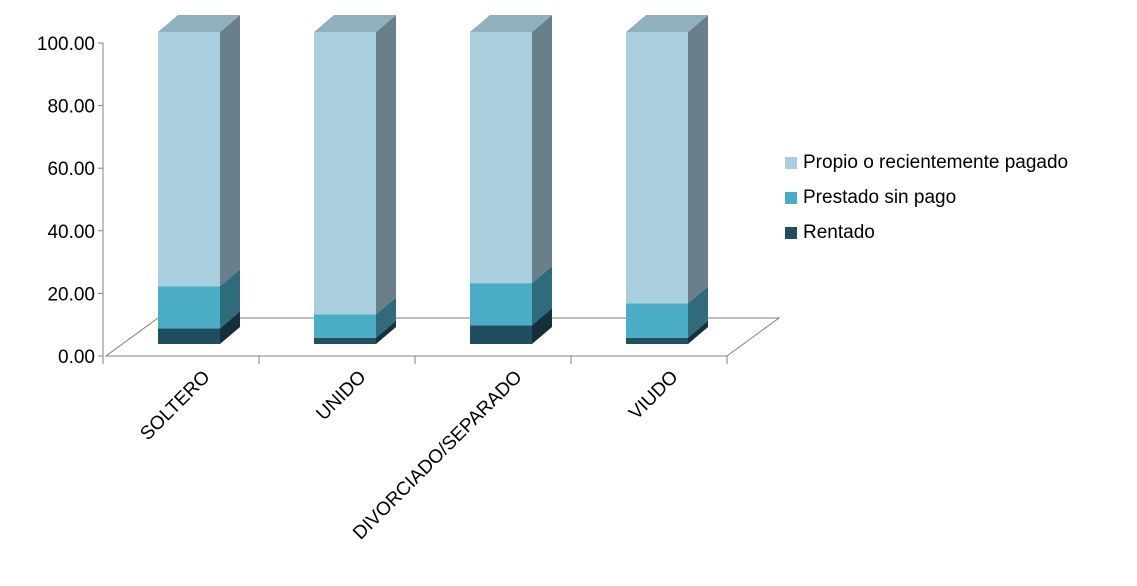 This screenshot has height=586, width=1137. Describe the element at coordinates (926, 232) in the screenshot. I see `legend-item: Rentado` at that location.